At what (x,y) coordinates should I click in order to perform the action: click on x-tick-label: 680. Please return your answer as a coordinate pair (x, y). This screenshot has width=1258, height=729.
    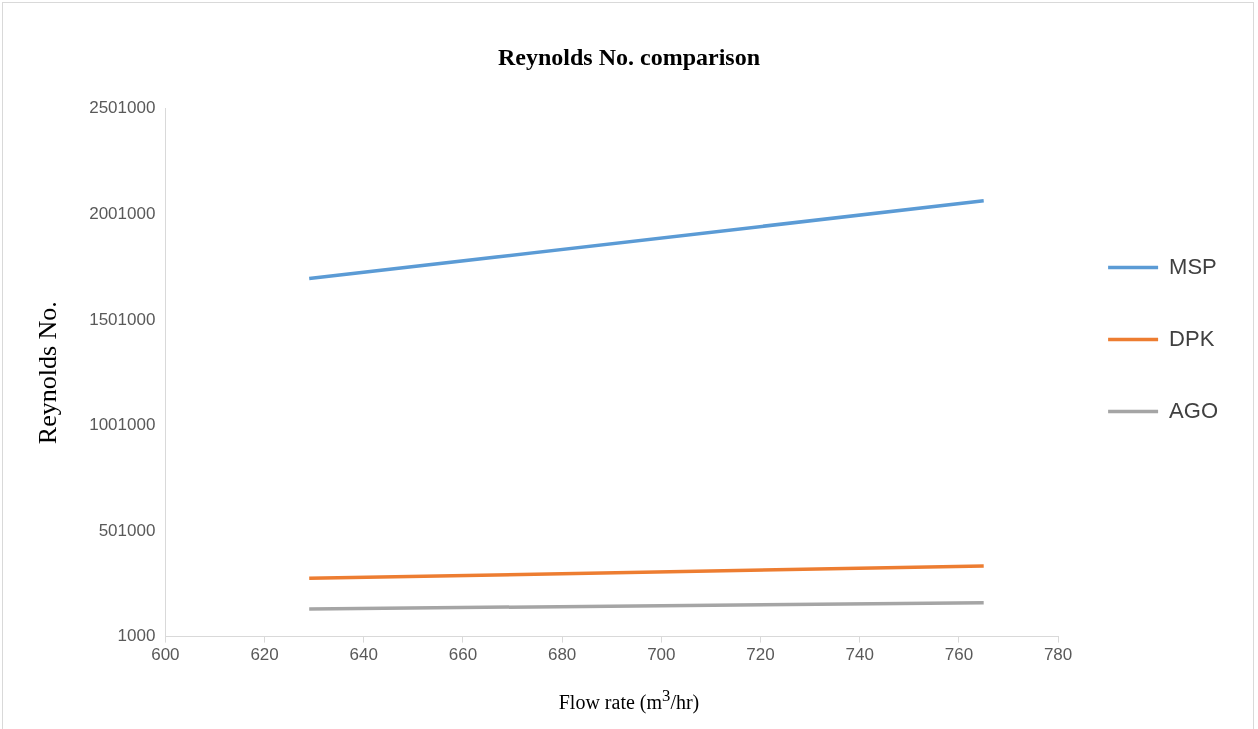
    Looking at the image, I should click on (562, 655).